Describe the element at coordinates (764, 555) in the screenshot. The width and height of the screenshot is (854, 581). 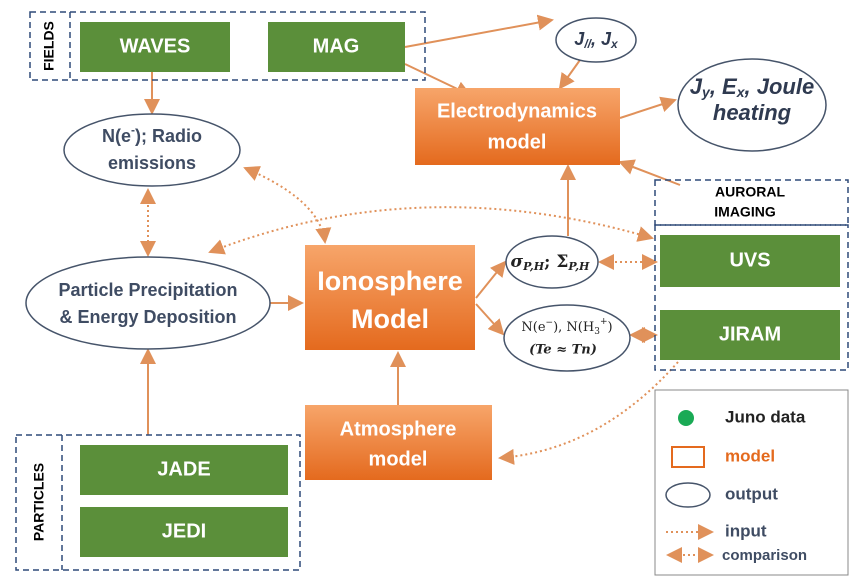
I see `legend-label: comparison` at that location.